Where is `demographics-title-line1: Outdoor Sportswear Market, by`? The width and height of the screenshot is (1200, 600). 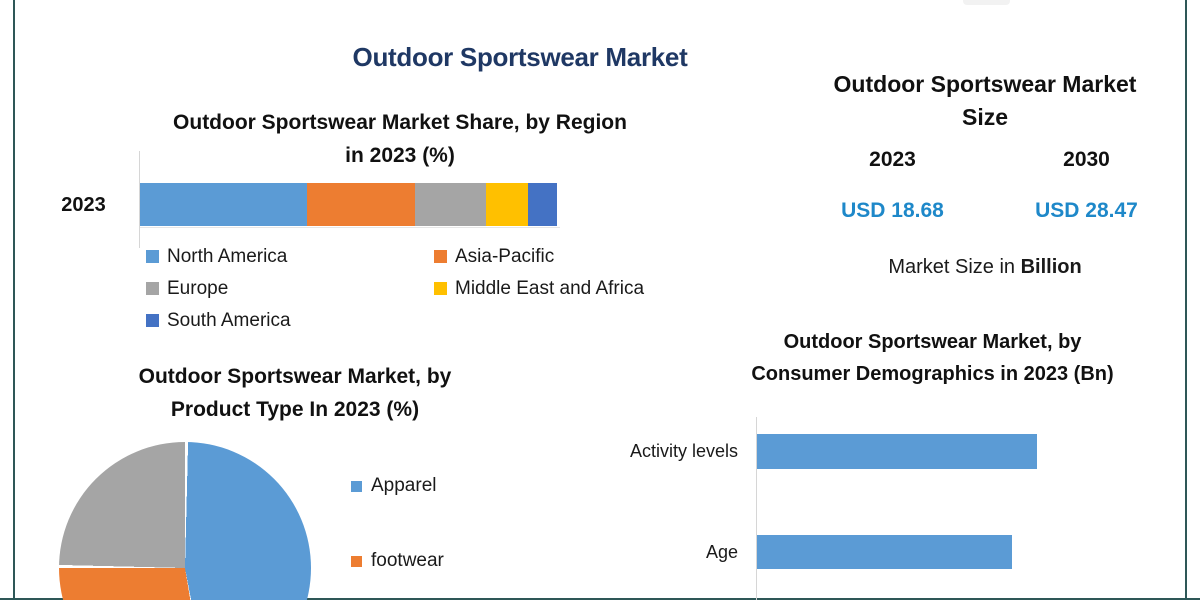
demographics-title-line1: Outdoor Sportswear Market, by is located at coordinates (932, 342).